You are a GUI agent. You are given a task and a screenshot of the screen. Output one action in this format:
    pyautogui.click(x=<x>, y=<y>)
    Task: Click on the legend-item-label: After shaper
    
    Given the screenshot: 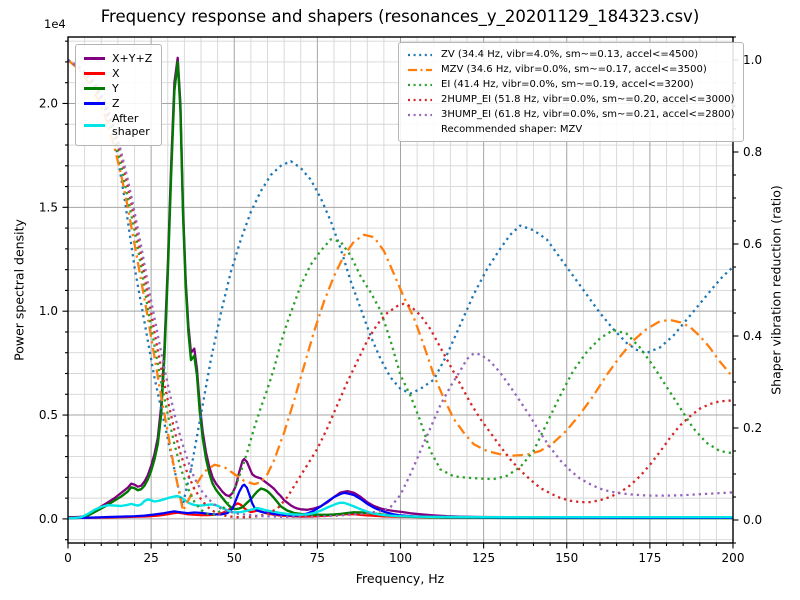 What is the action you would take?
    pyautogui.click(x=131, y=125)
    